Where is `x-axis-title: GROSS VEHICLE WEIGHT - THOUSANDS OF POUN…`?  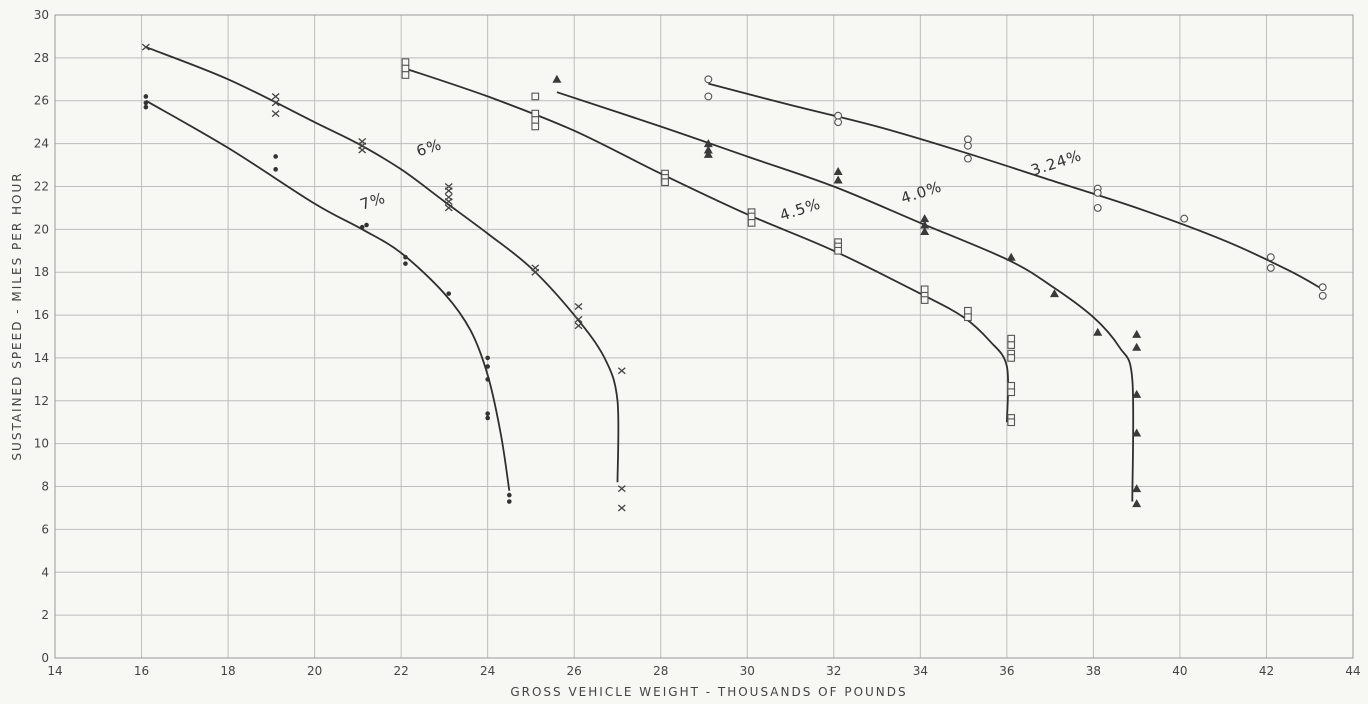 x-axis-title: GROSS VEHICLE WEIGHT - THOUSANDS OF POUN… is located at coordinates (708, 692).